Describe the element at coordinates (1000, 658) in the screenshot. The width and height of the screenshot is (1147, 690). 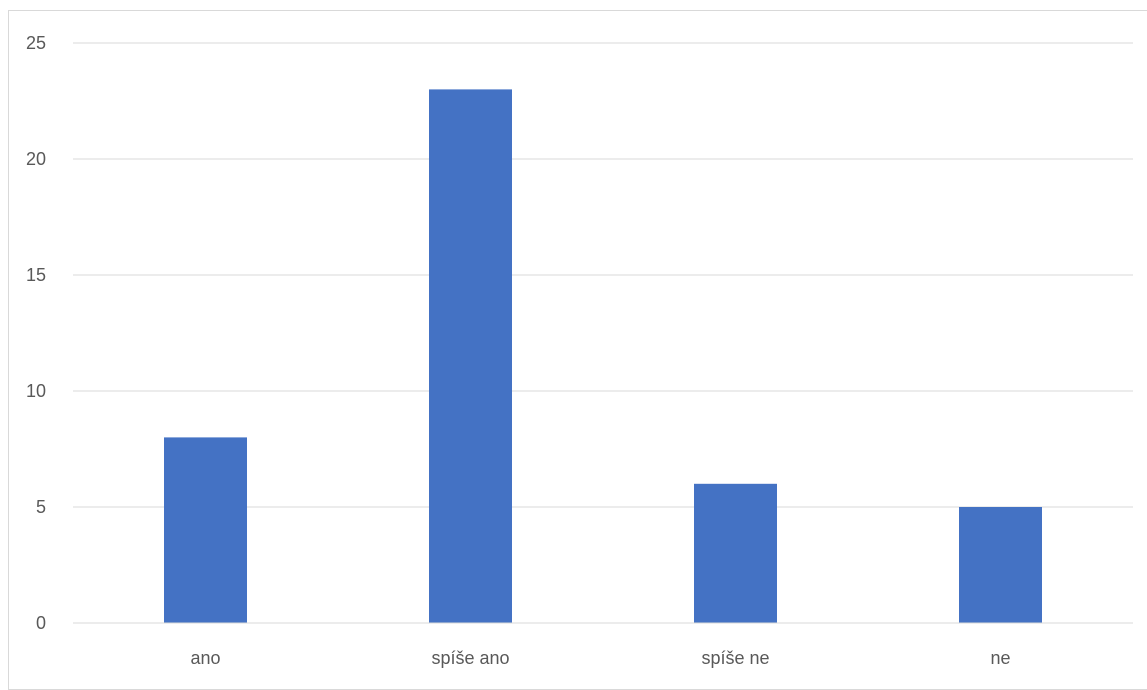
I see `x-tick-label: ne` at that location.